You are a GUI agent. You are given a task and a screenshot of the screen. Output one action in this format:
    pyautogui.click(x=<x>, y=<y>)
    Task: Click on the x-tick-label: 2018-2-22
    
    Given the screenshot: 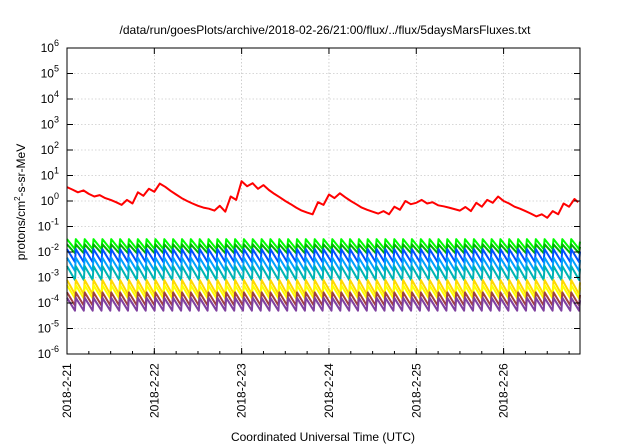 What is the action you would take?
    pyautogui.click(x=154, y=390)
    